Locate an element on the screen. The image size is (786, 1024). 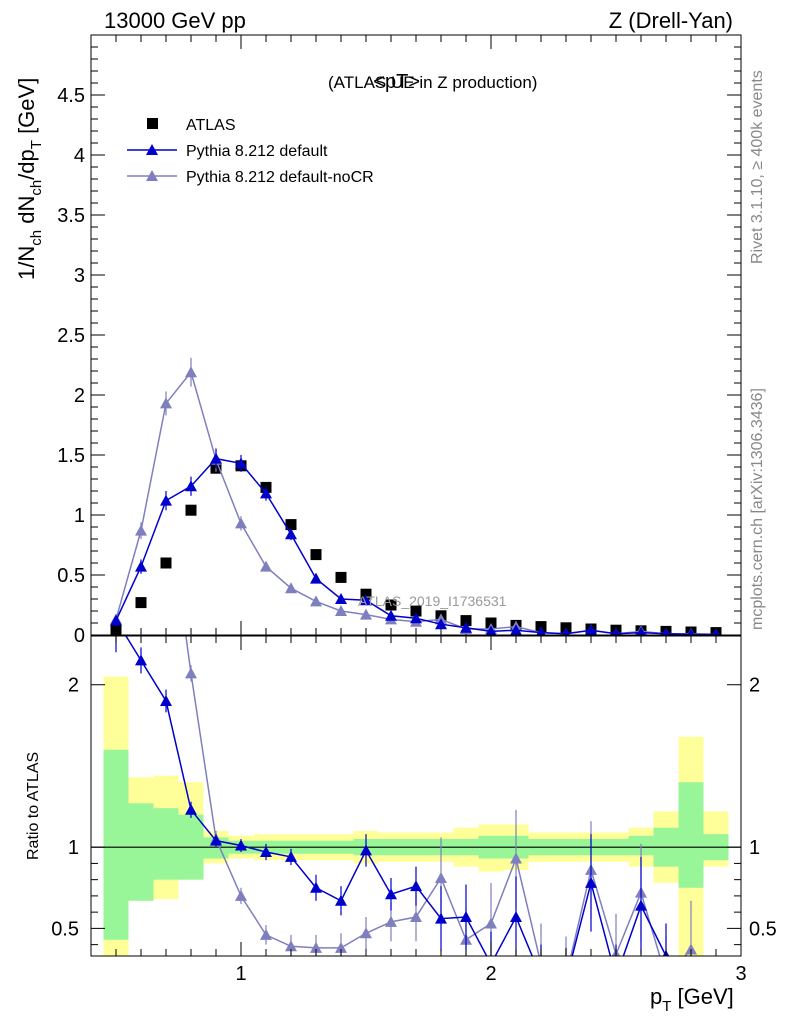
plot-title-sub: (ATLAS UE in Z production) is located at coordinates (432, 82).